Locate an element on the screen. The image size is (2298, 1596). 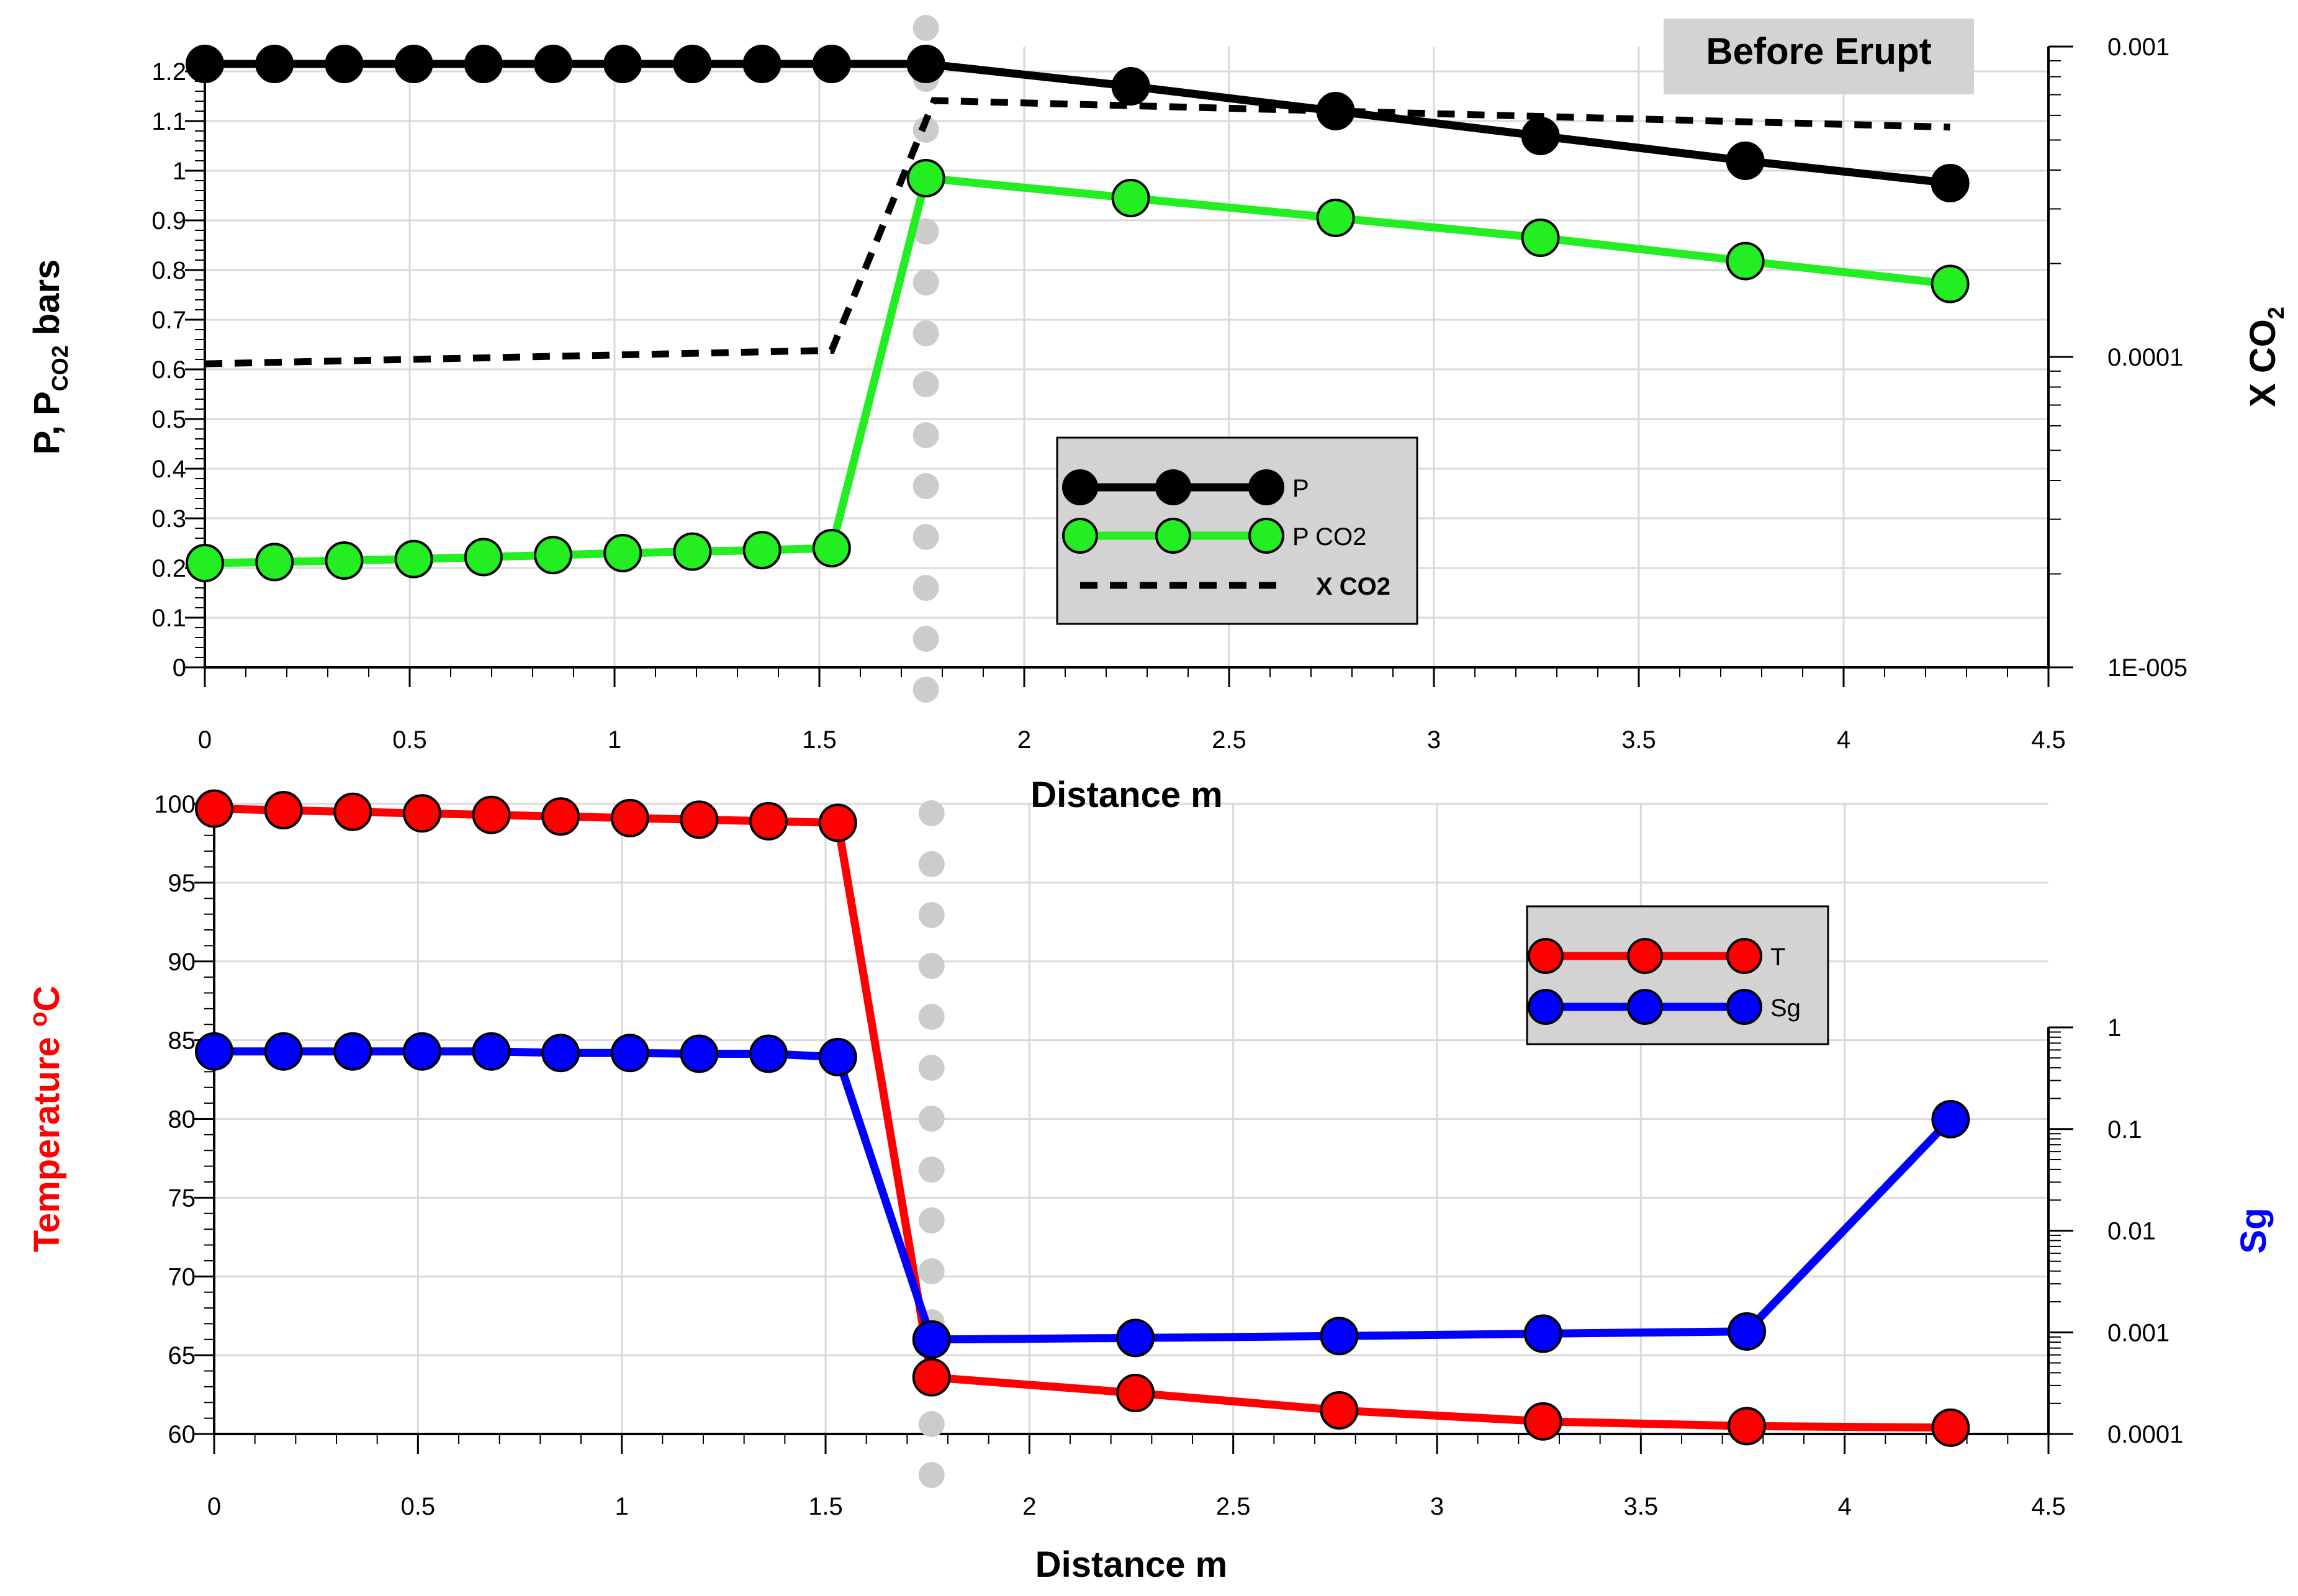
y-tick-label: 0.9 is located at coordinates (169, 221).